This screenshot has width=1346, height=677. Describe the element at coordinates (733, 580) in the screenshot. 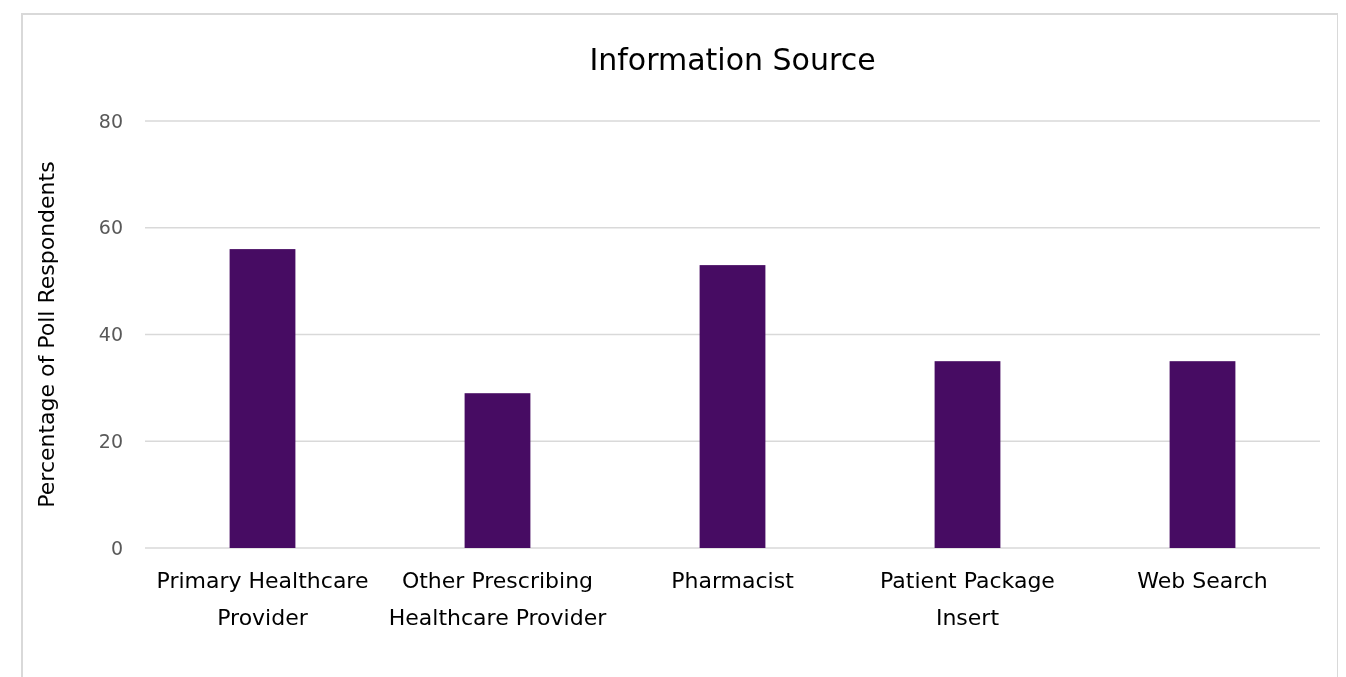

I see `x-tick-label: Pharmacist` at that location.